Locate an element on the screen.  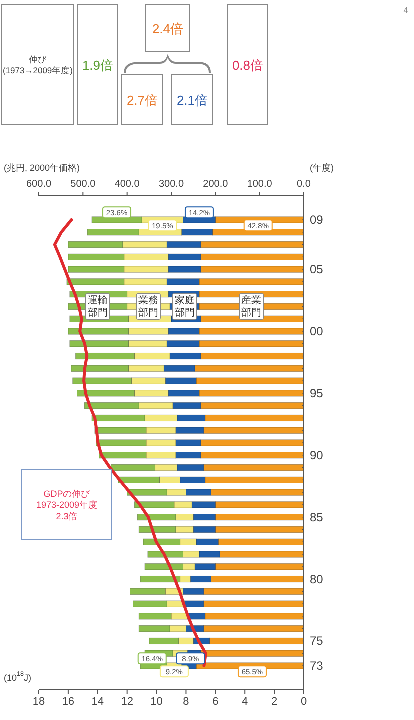
annotation: GDPの伸び 1973-2009年度 2.3倍 is located at coordinates (67, 505).